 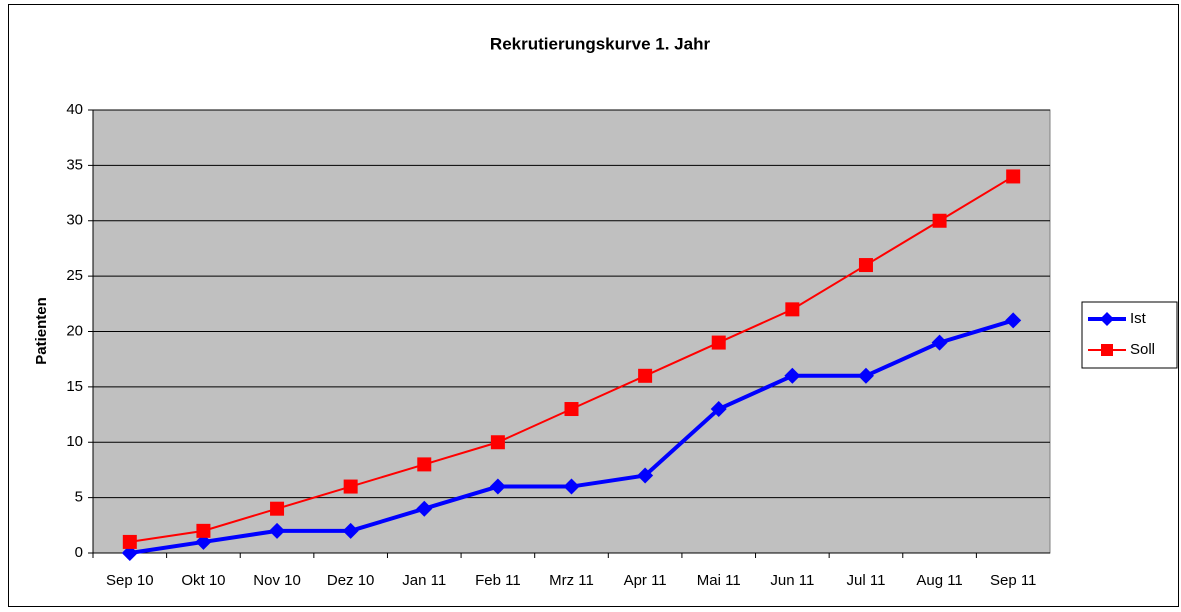 I want to click on x-tick-label: Mrz 11, so click(x=571, y=580).